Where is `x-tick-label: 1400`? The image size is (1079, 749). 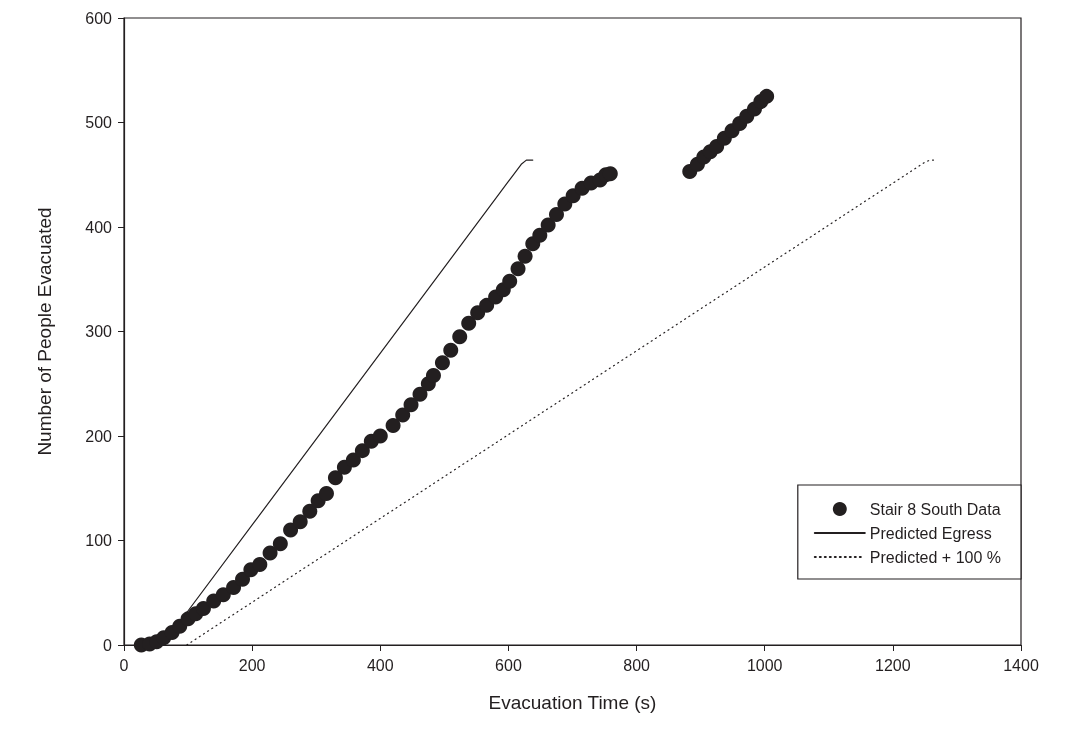 x-tick-label: 1400 is located at coordinates (1021, 665).